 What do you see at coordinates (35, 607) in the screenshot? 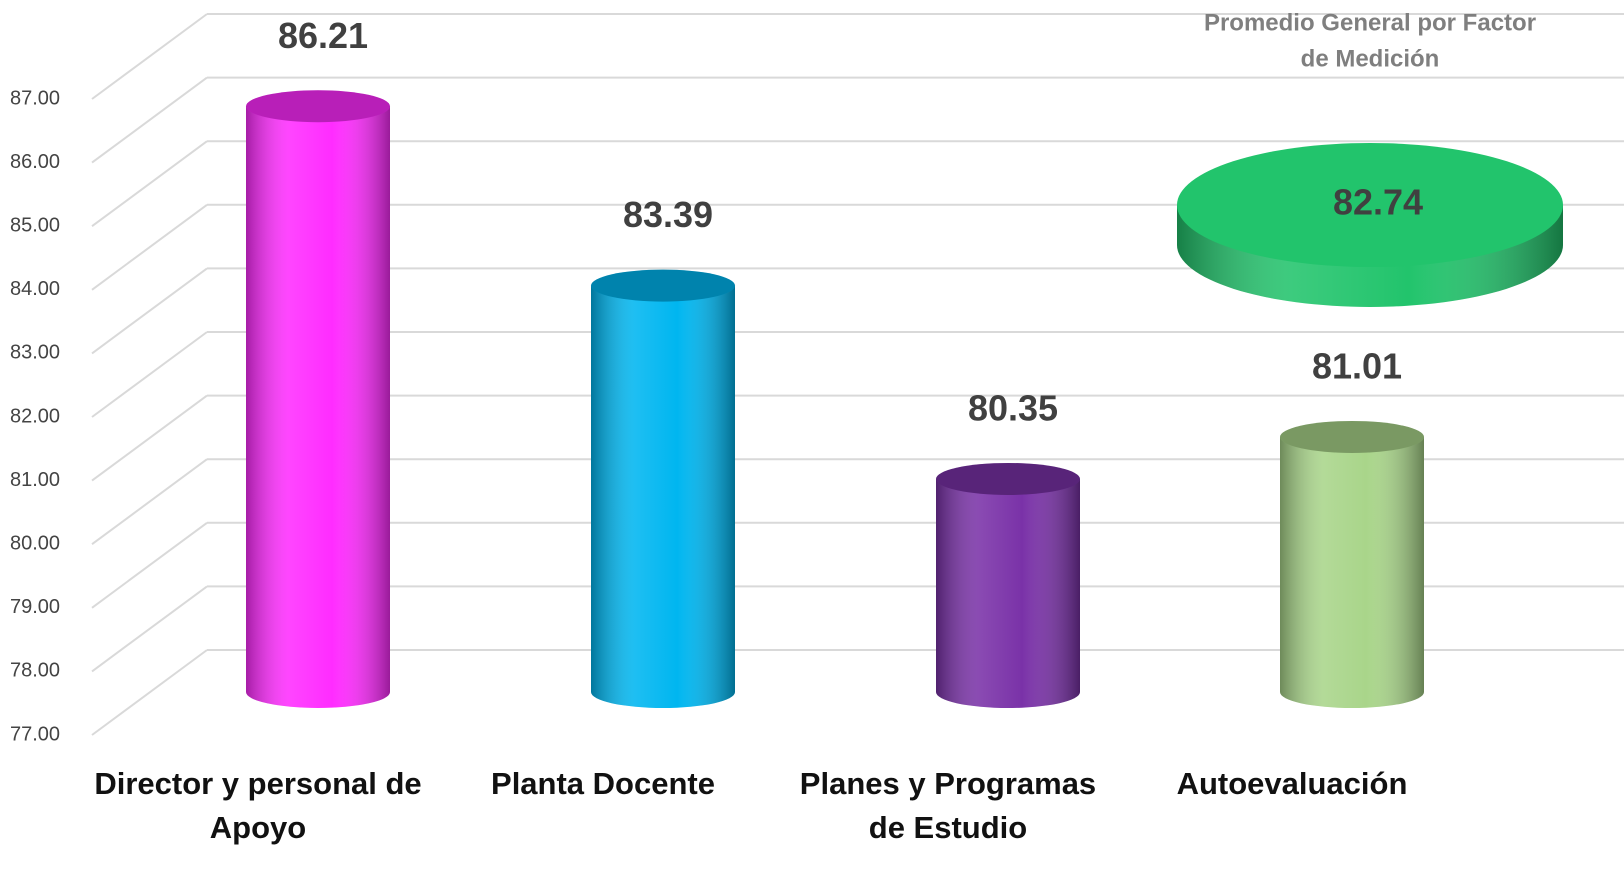
I see `y-tick-label: 79.00` at bounding box center [35, 607].